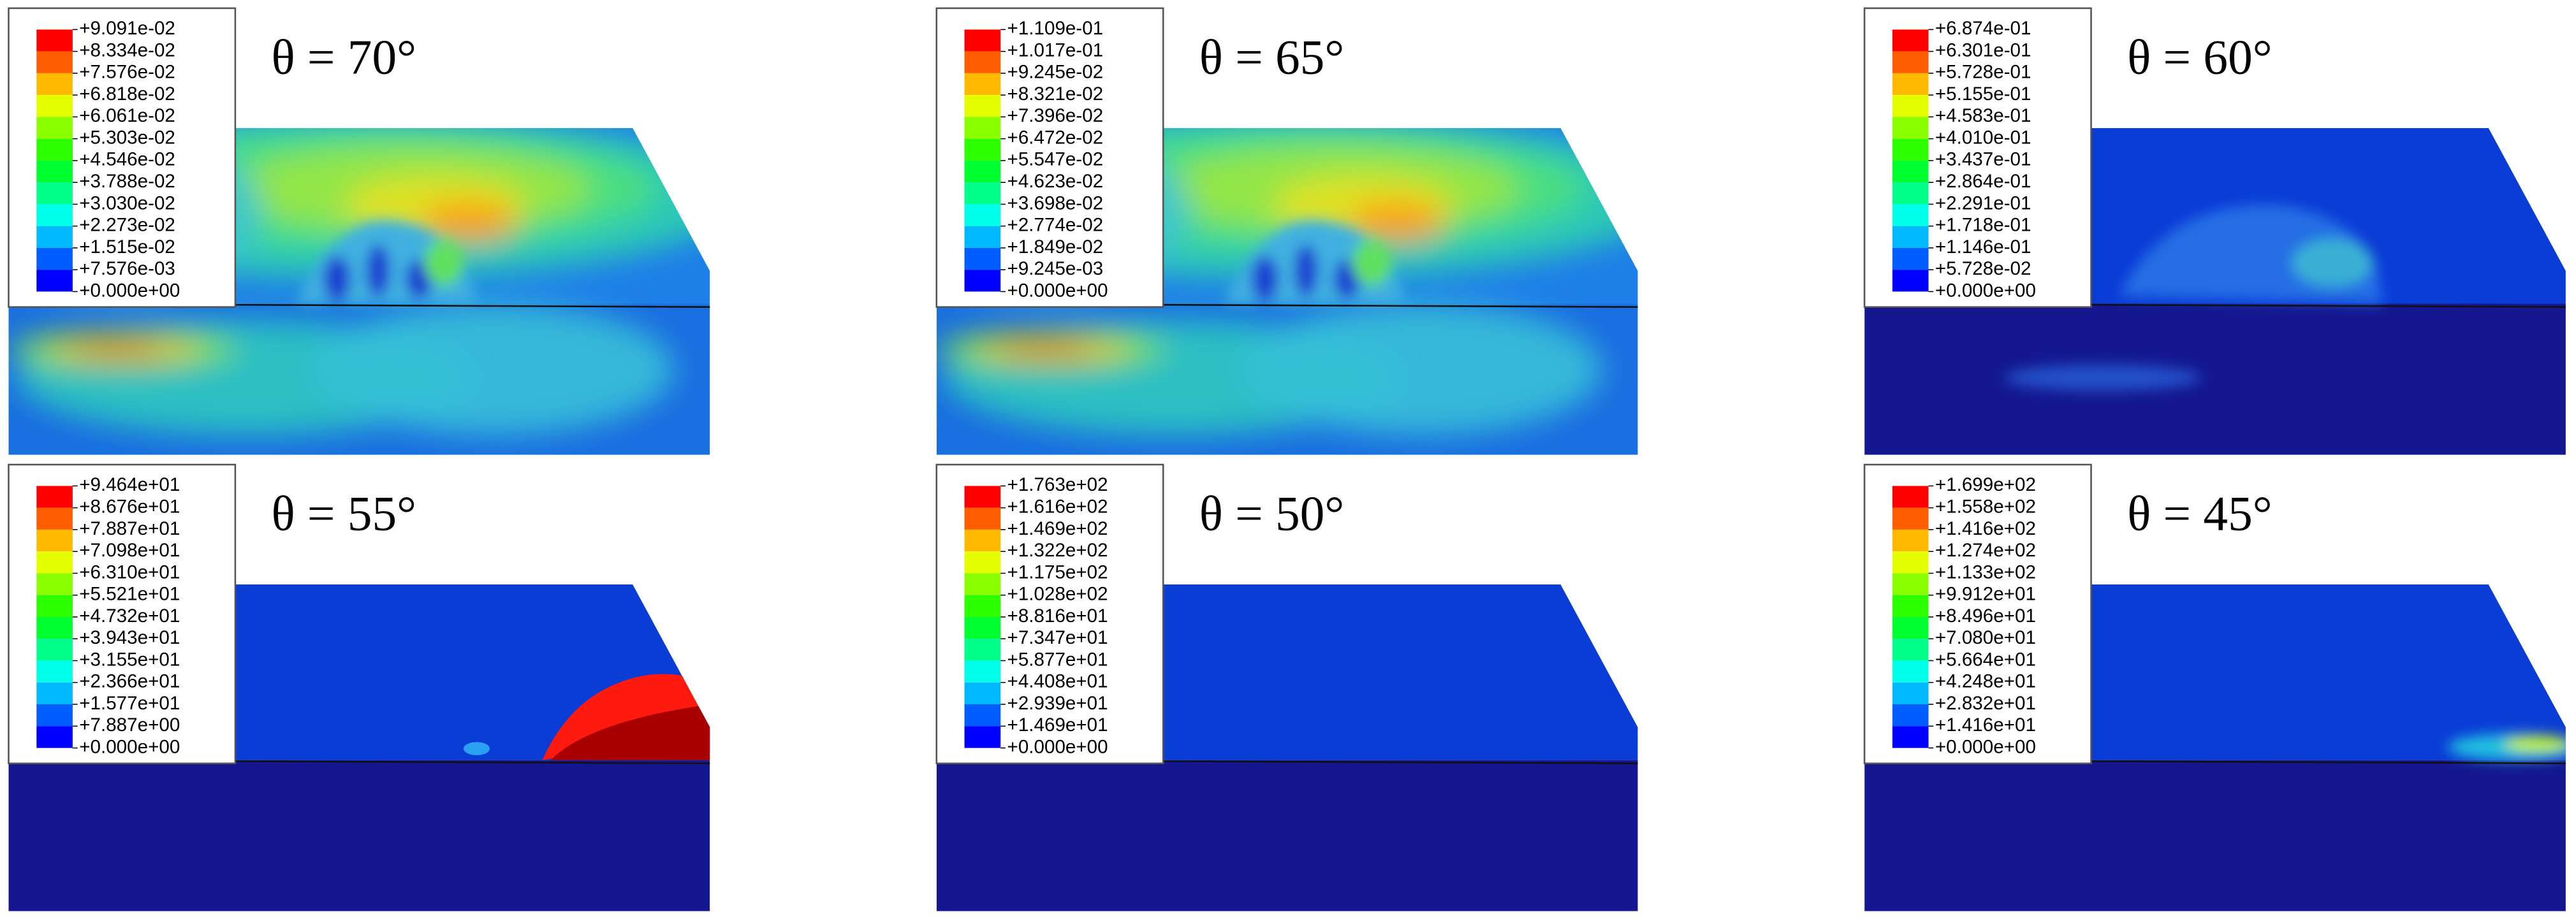 The image size is (2576, 921). I want to click on legend-label: +5.521e+01, so click(129, 594).